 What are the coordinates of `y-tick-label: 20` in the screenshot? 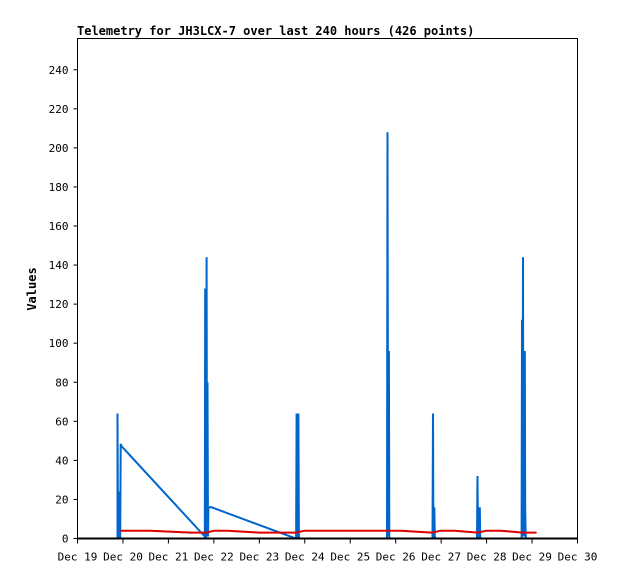 It's located at (61, 499).